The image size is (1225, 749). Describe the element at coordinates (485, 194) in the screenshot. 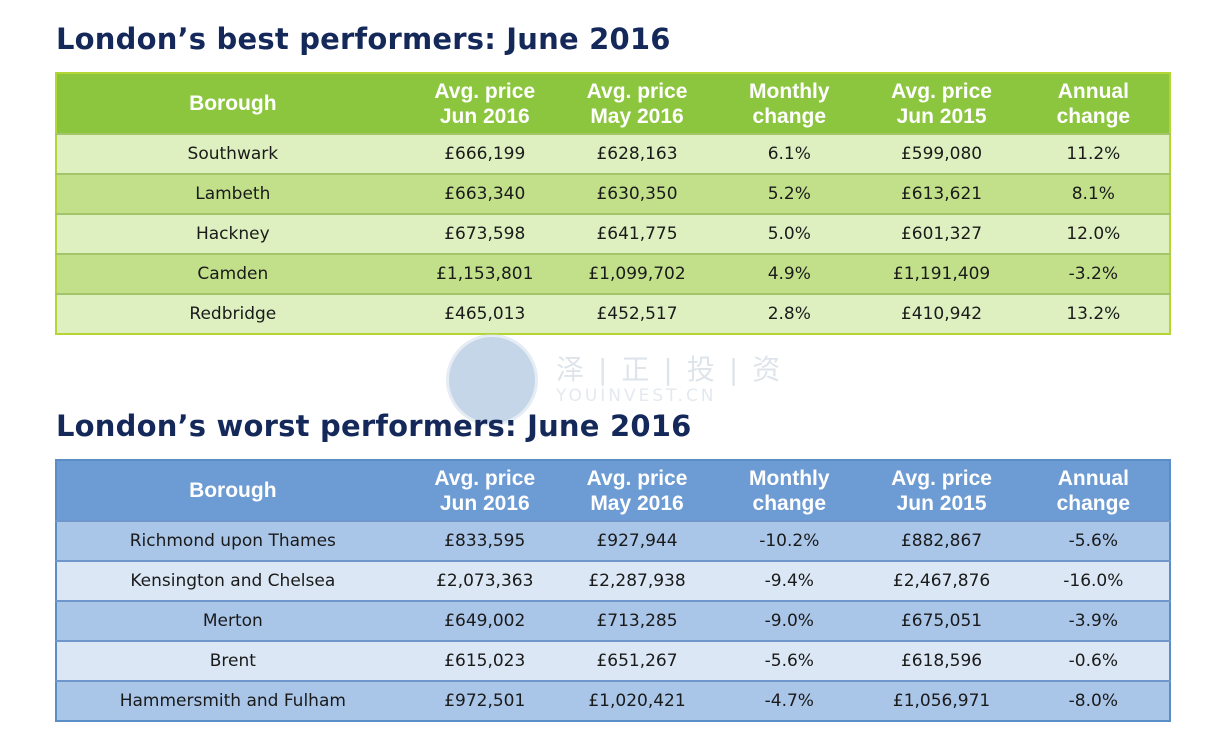

I see `value-cell: £663,340` at that location.